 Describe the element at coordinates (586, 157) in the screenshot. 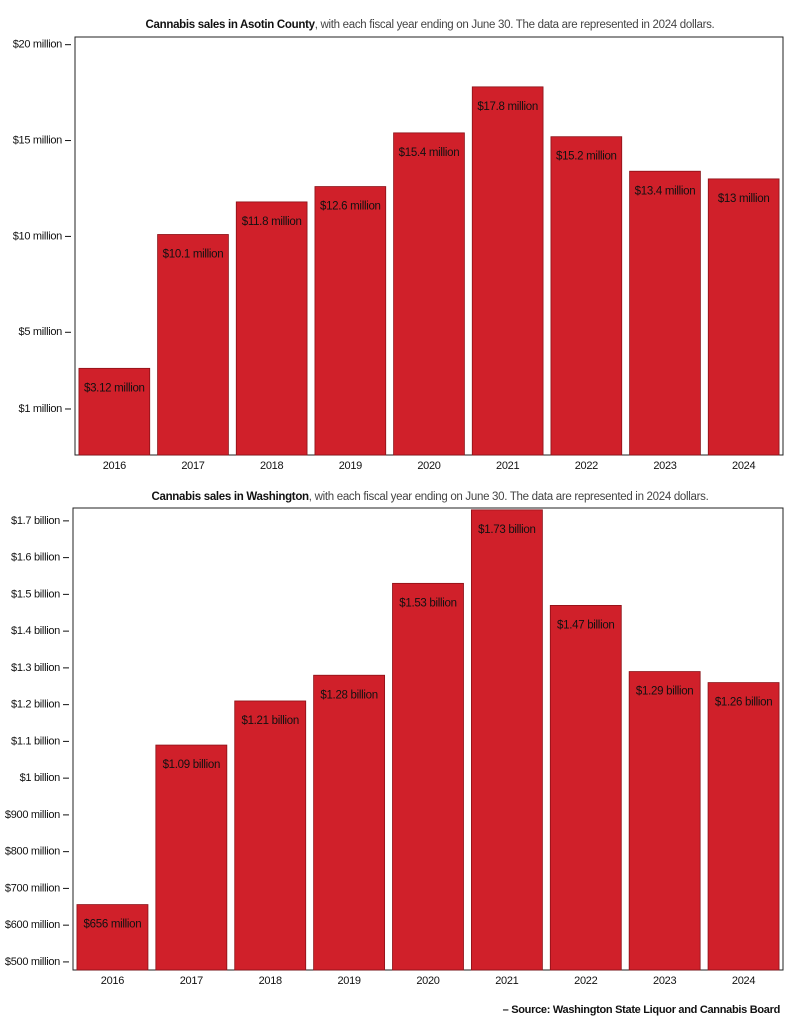

I see `value-label: $15.2 million` at that location.